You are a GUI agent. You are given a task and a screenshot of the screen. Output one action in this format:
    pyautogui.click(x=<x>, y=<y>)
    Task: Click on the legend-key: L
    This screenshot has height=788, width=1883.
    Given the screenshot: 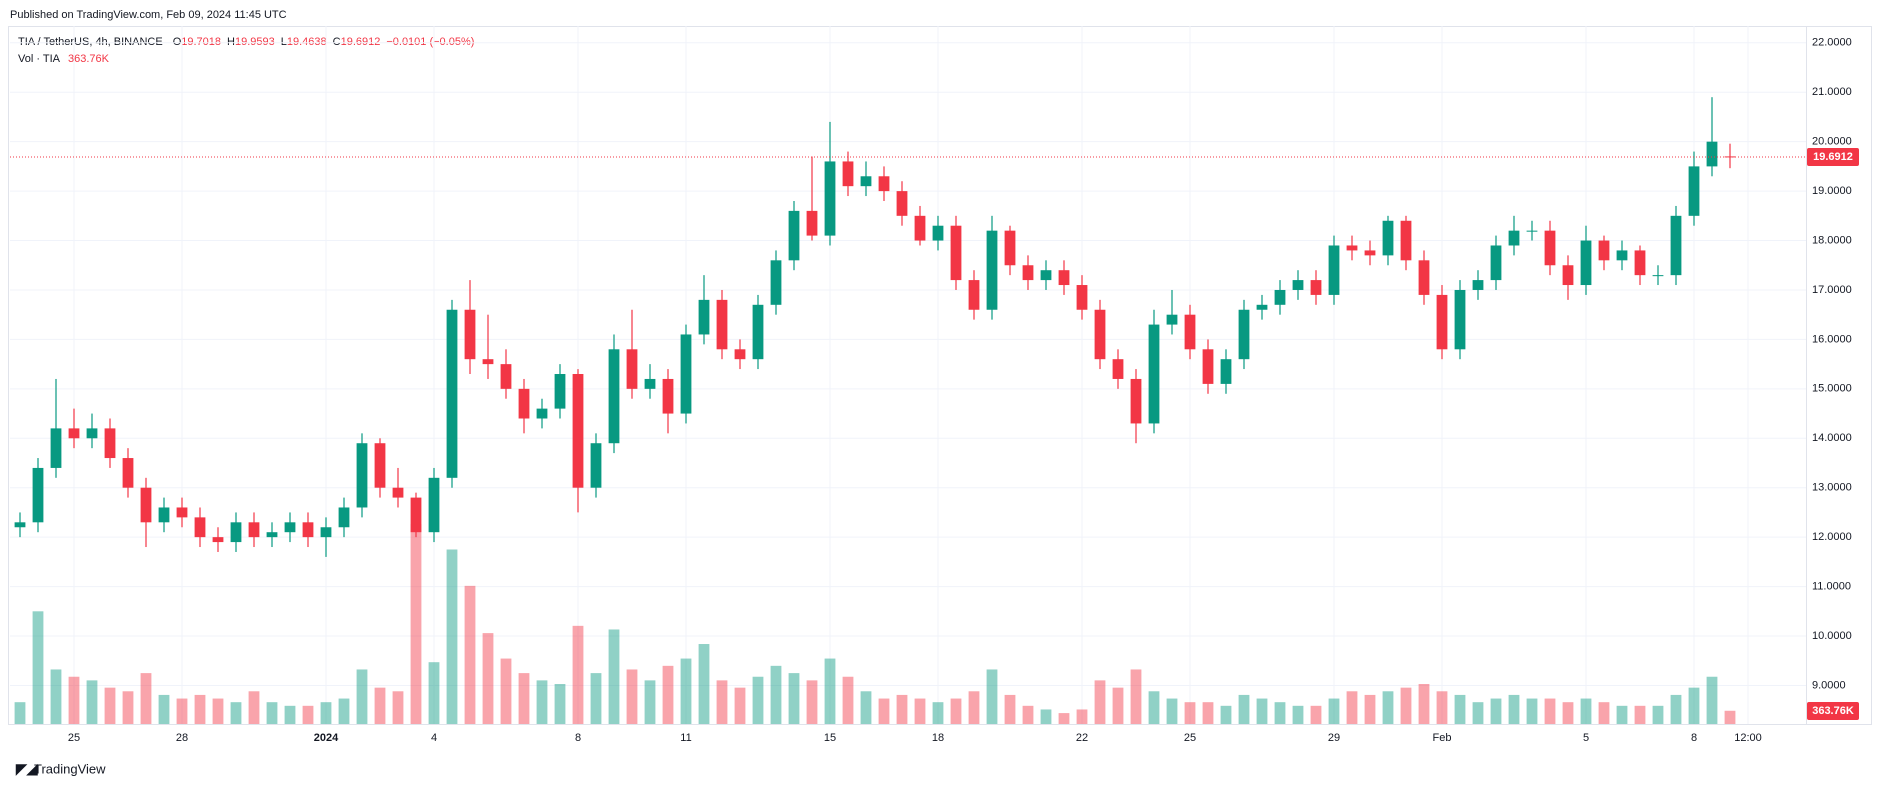 What is the action you would take?
    pyautogui.click(x=284, y=42)
    